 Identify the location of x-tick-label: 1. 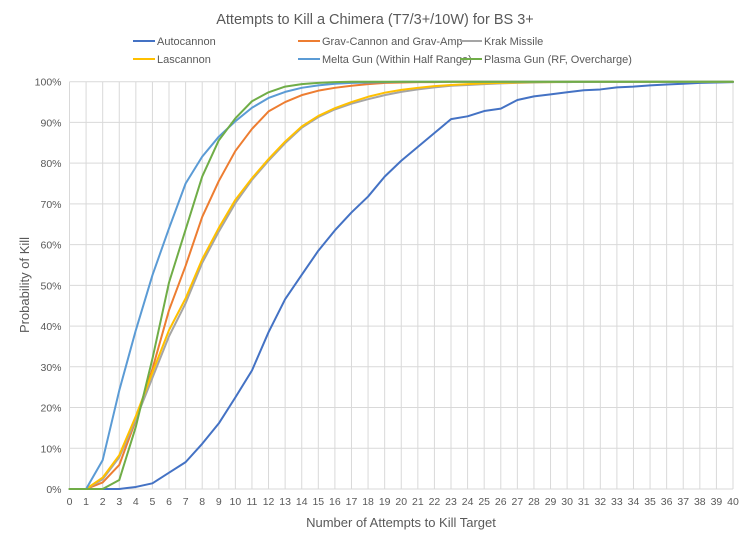
(86, 502).